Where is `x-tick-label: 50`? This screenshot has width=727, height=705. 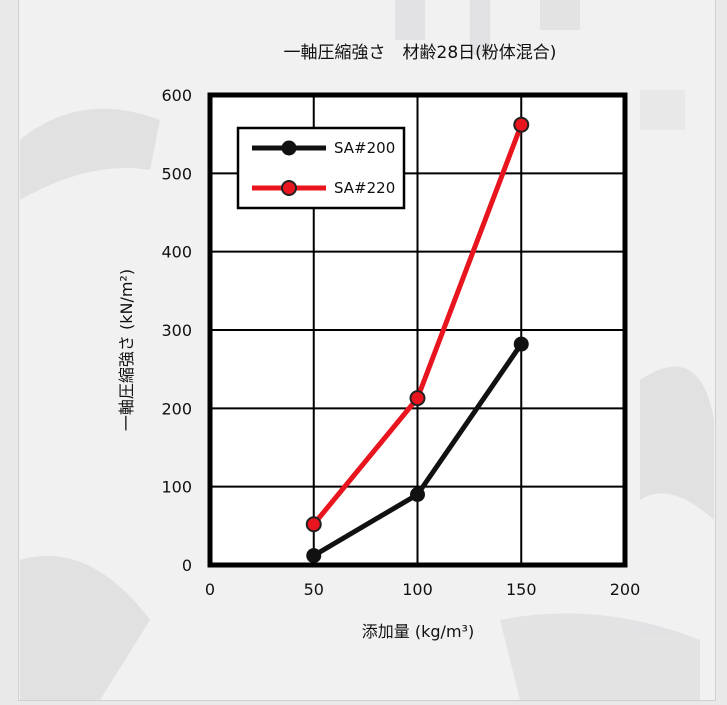
x-tick-label: 50 is located at coordinates (314, 589).